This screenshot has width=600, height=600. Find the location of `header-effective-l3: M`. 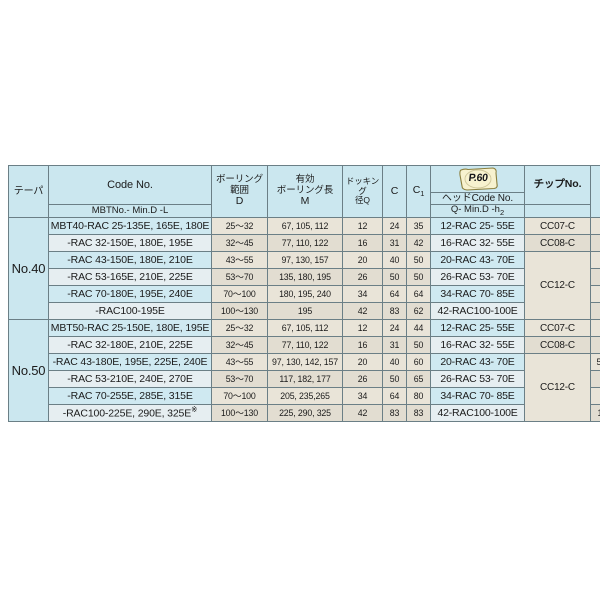

header-effective-l3: M is located at coordinates (305, 201).